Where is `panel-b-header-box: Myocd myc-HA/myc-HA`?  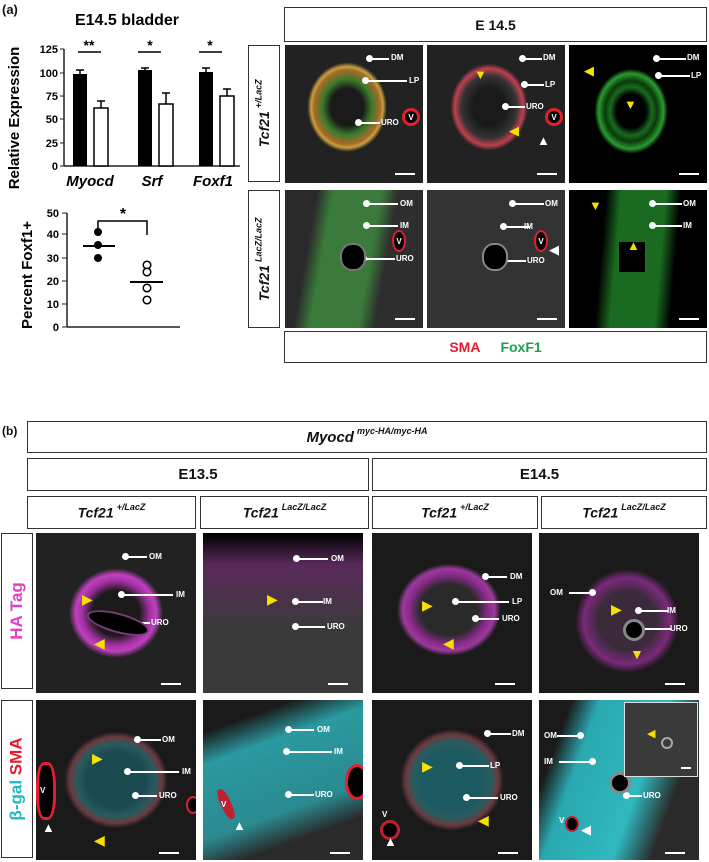 panel-b-header-box: Myocd myc-HA/myc-HA is located at coordinates (367, 437).